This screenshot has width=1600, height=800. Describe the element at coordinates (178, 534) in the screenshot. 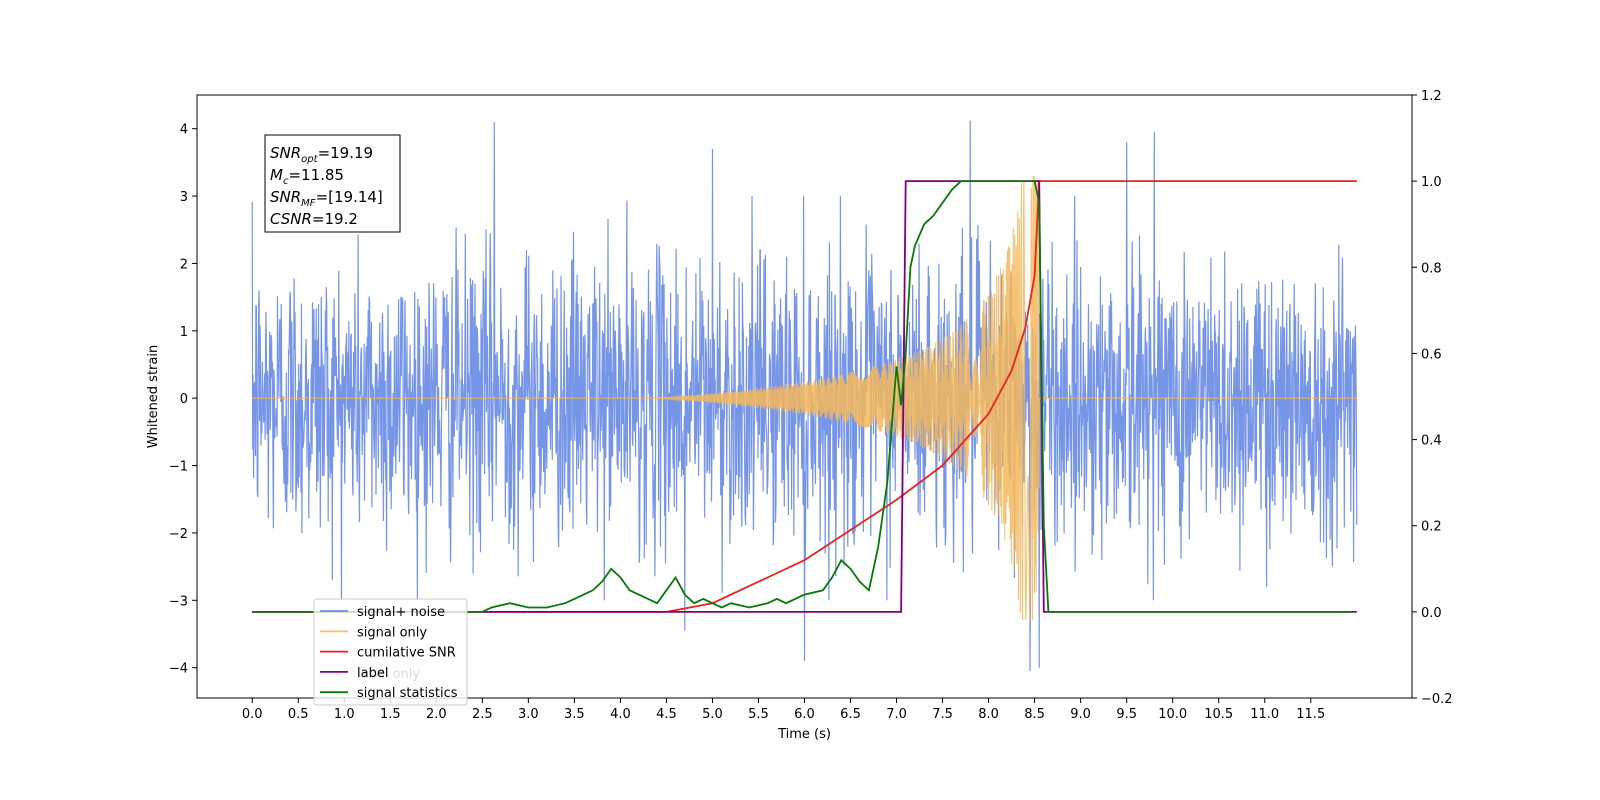

I see `y-tick-label: −2` at that location.